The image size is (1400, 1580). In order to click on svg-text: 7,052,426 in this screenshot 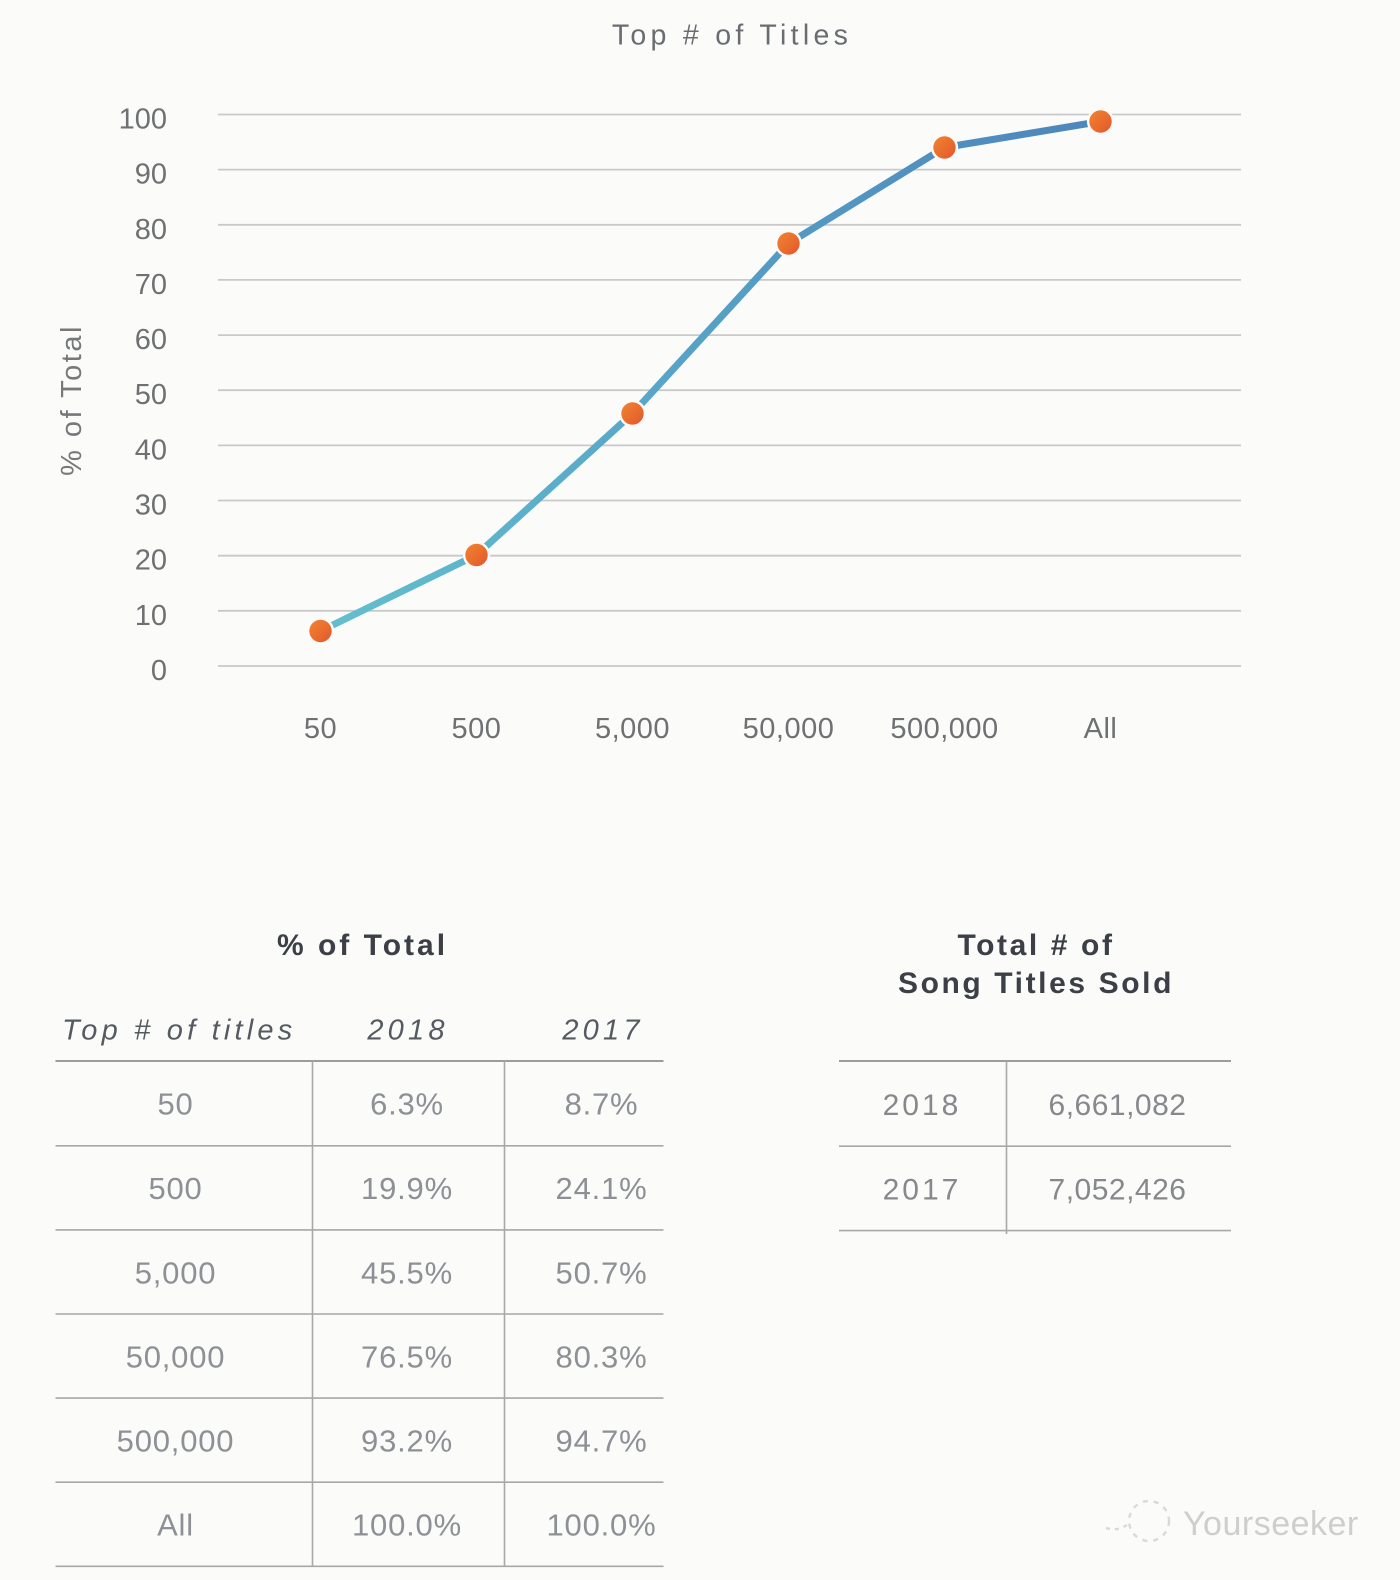, I will do `click(1118, 1189)`.